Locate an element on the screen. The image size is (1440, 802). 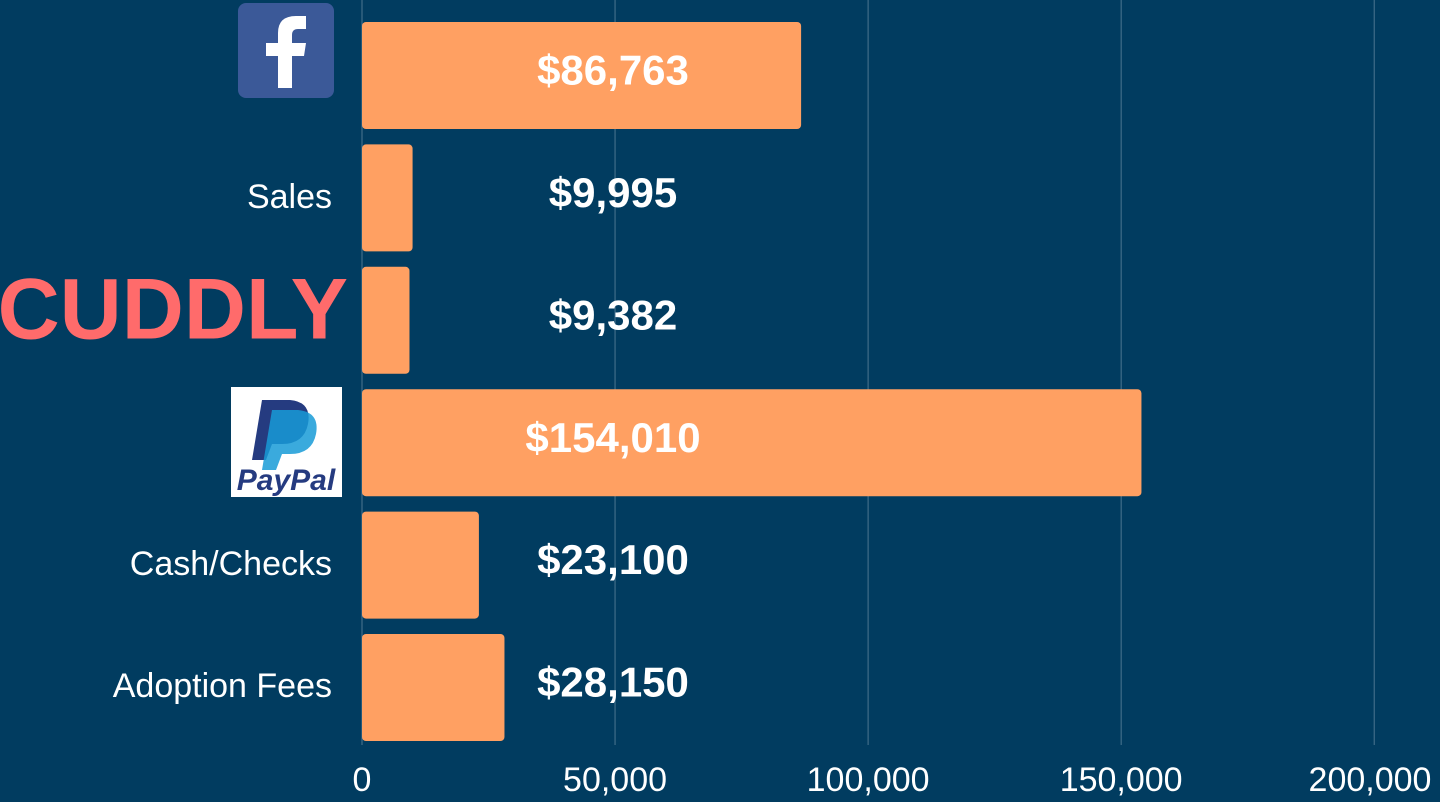
x-tick-label: 50,000 is located at coordinates (615, 780).